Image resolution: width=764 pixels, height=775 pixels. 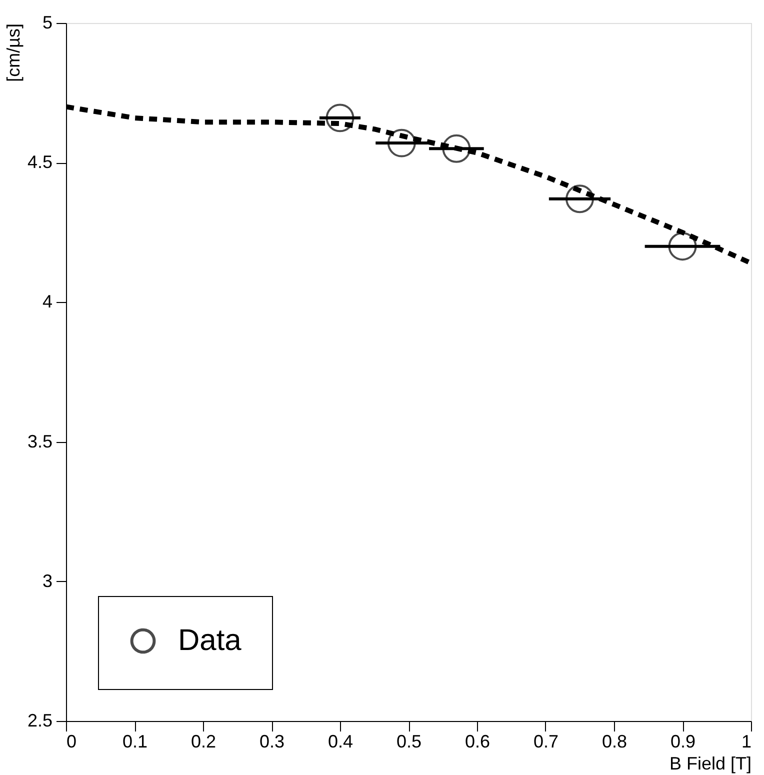 What do you see at coordinates (71, 742) in the screenshot?
I see `x-tick-label: 0` at bounding box center [71, 742].